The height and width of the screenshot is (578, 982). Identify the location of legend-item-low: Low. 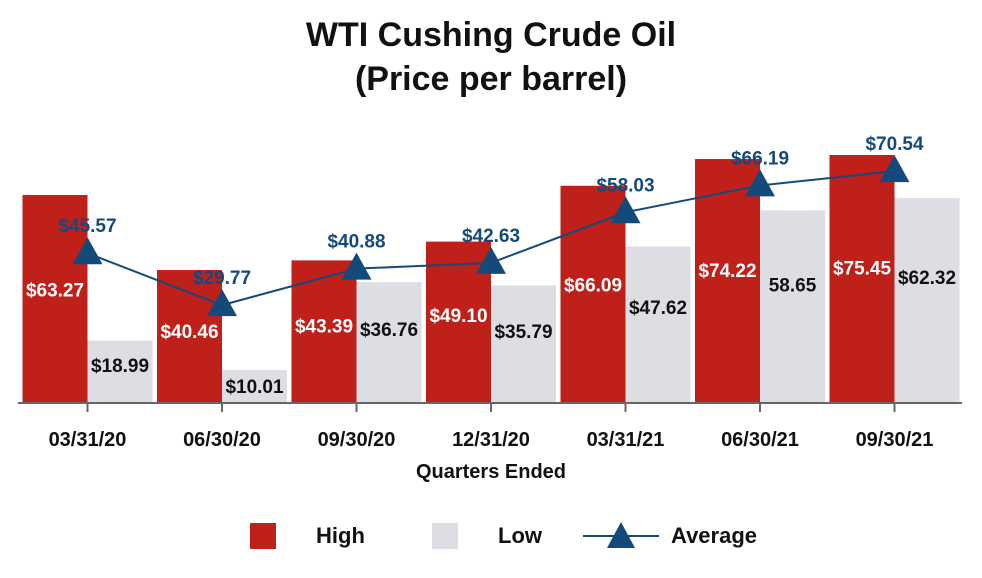
(487, 536).